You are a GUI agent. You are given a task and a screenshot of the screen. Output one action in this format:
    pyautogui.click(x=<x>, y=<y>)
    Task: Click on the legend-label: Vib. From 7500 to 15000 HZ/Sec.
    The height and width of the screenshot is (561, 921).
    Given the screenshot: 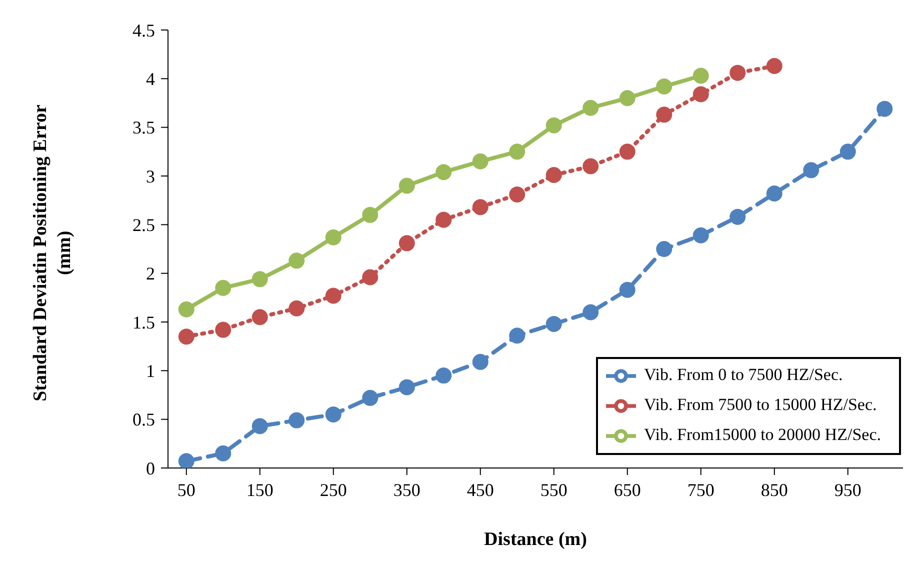 What is the action you would take?
    pyautogui.click(x=760, y=404)
    